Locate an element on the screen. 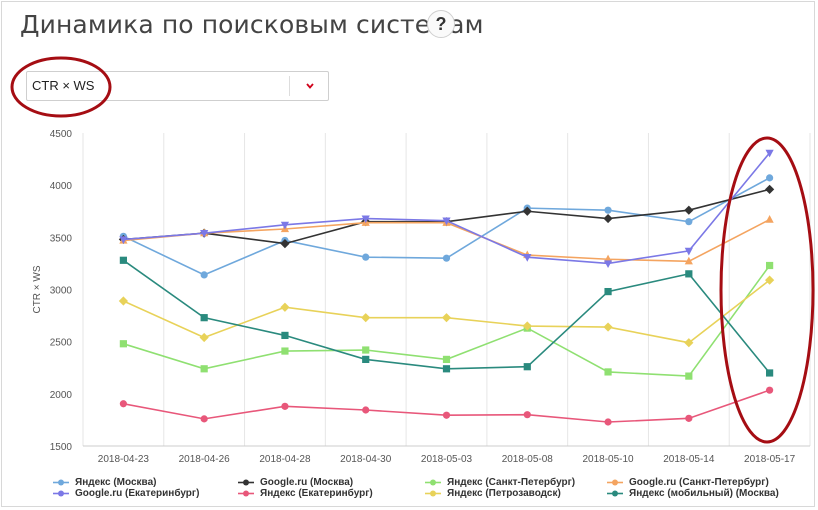 This screenshot has width=818, height=510. legend-item: Google.ru (Санкт-Петербург) is located at coordinates (688, 482).